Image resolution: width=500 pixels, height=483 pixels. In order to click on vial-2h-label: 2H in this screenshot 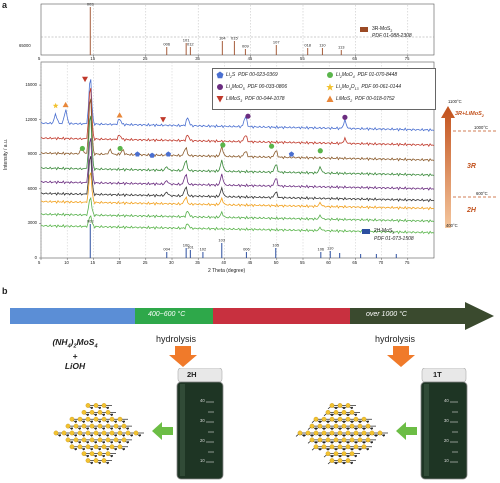, I will do `click(192, 374)`.